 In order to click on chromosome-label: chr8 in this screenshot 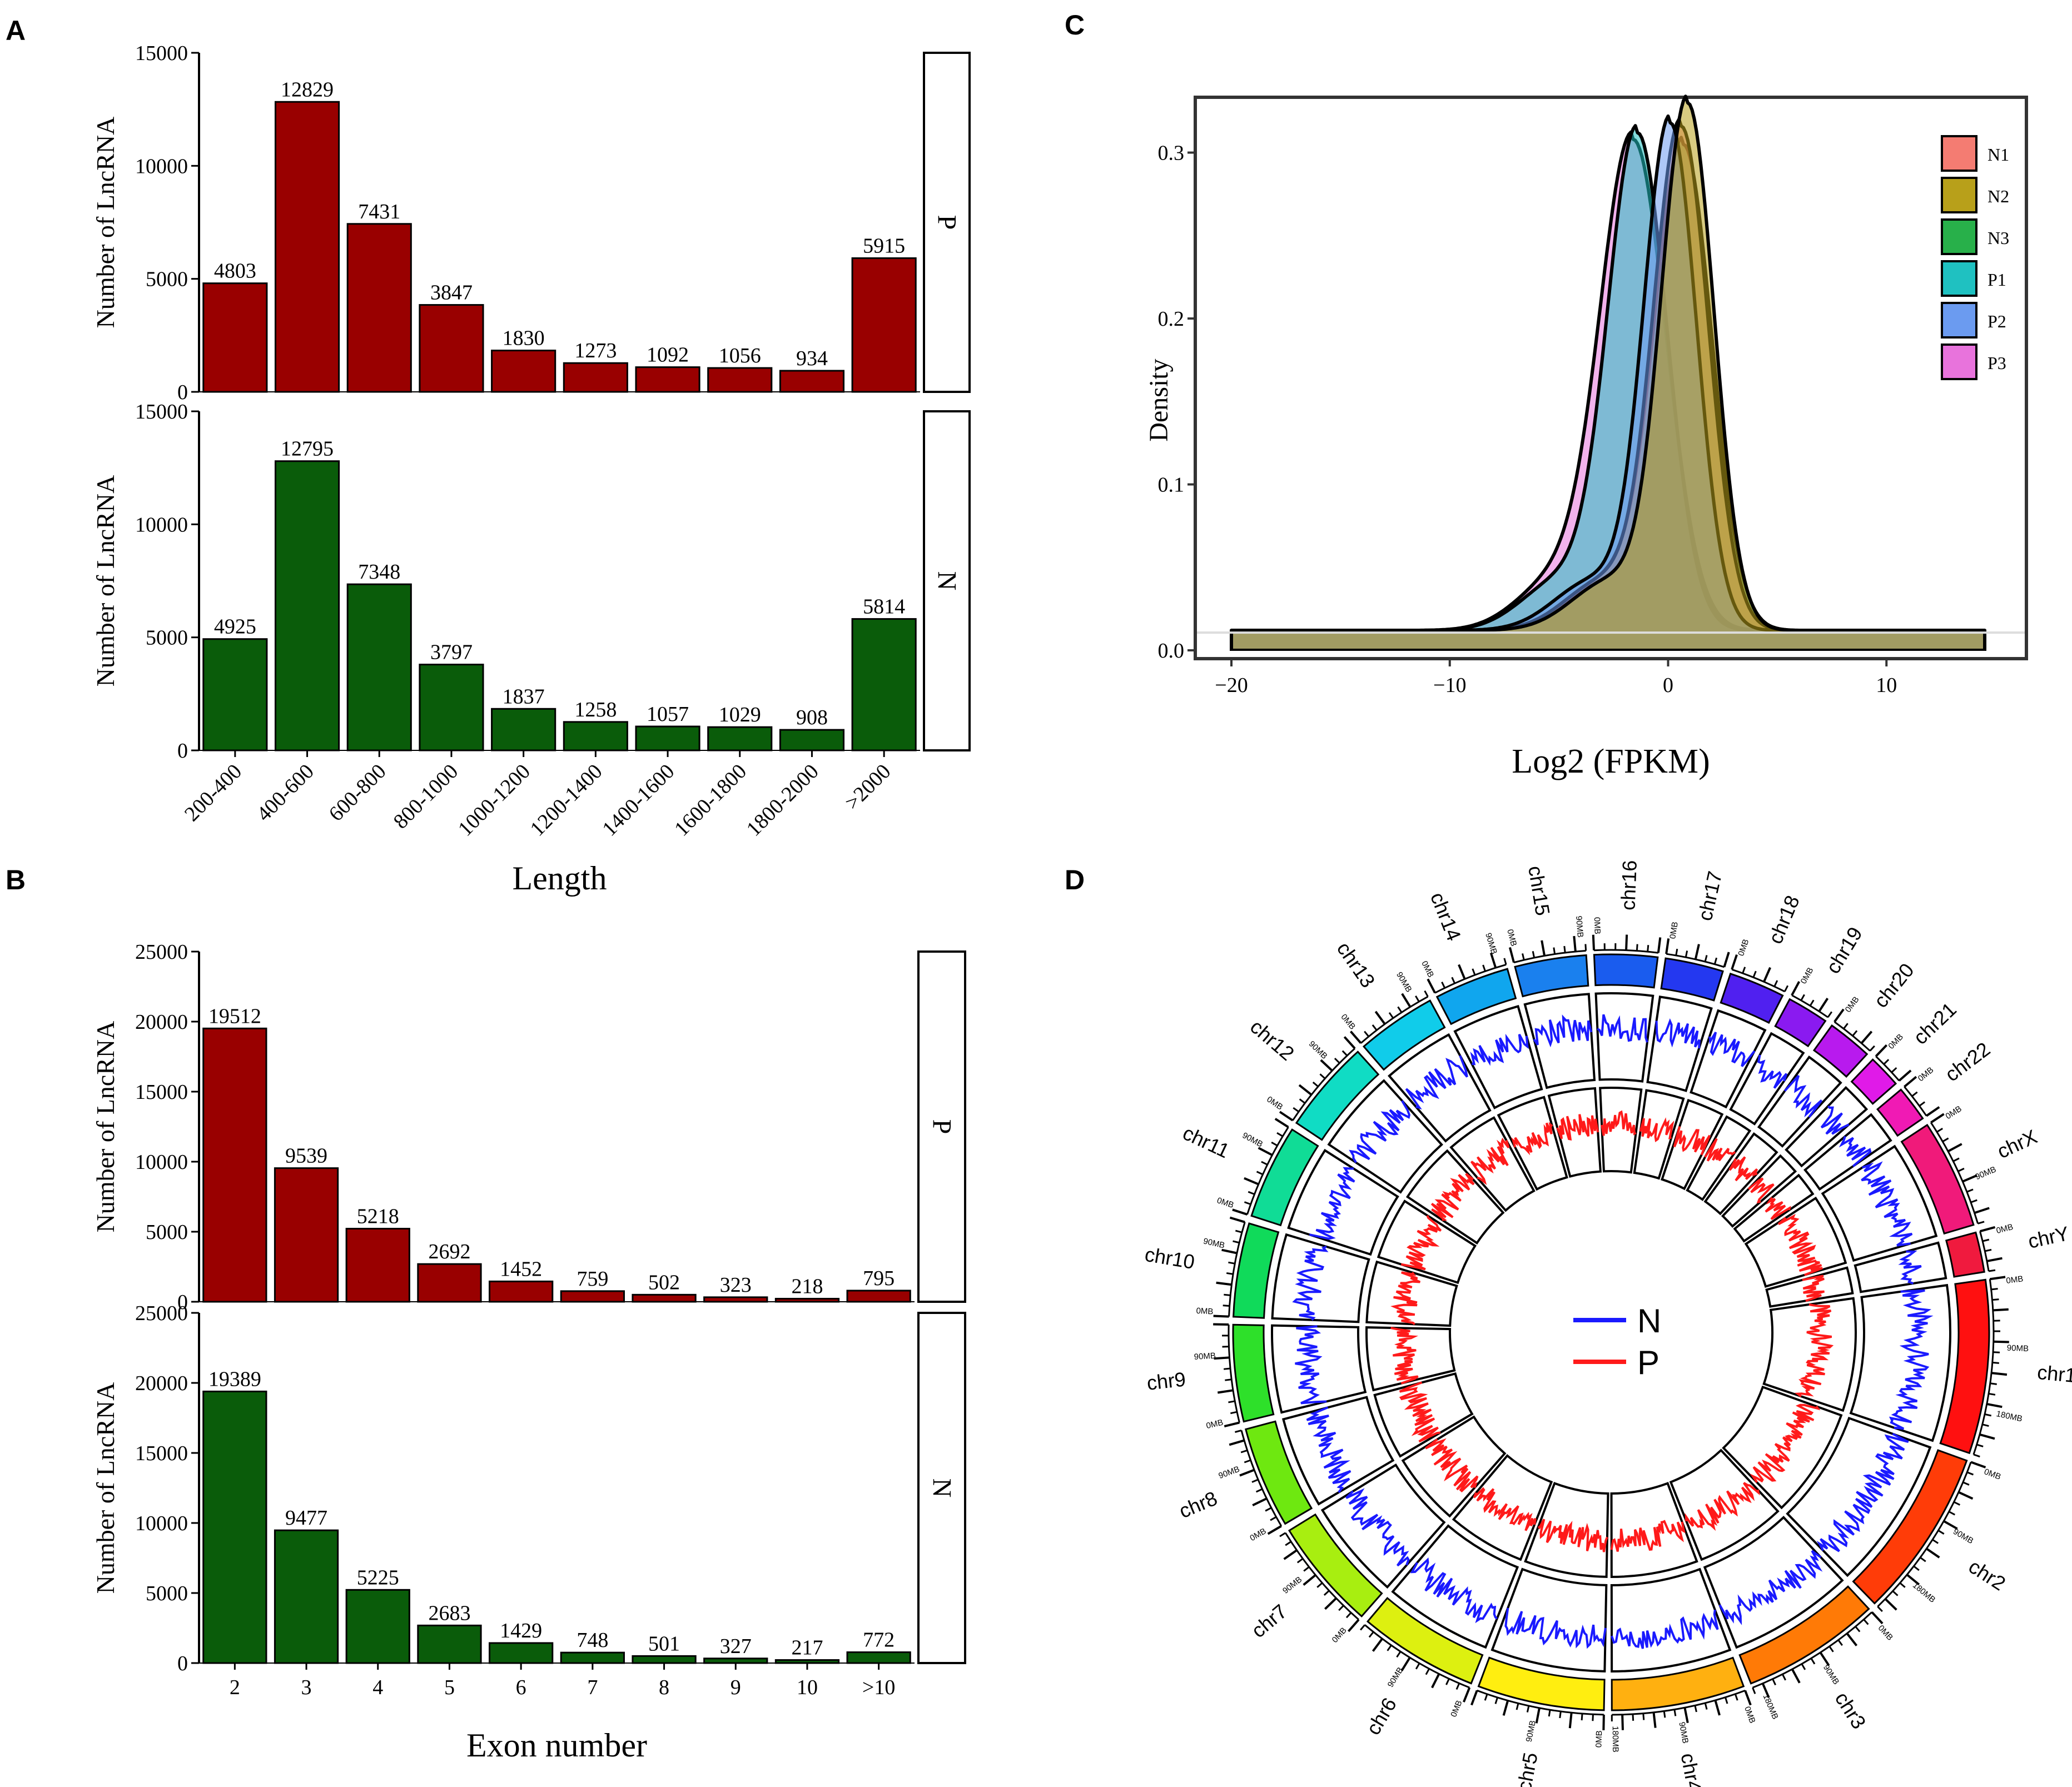, I will do `click(1198, 1505)`.